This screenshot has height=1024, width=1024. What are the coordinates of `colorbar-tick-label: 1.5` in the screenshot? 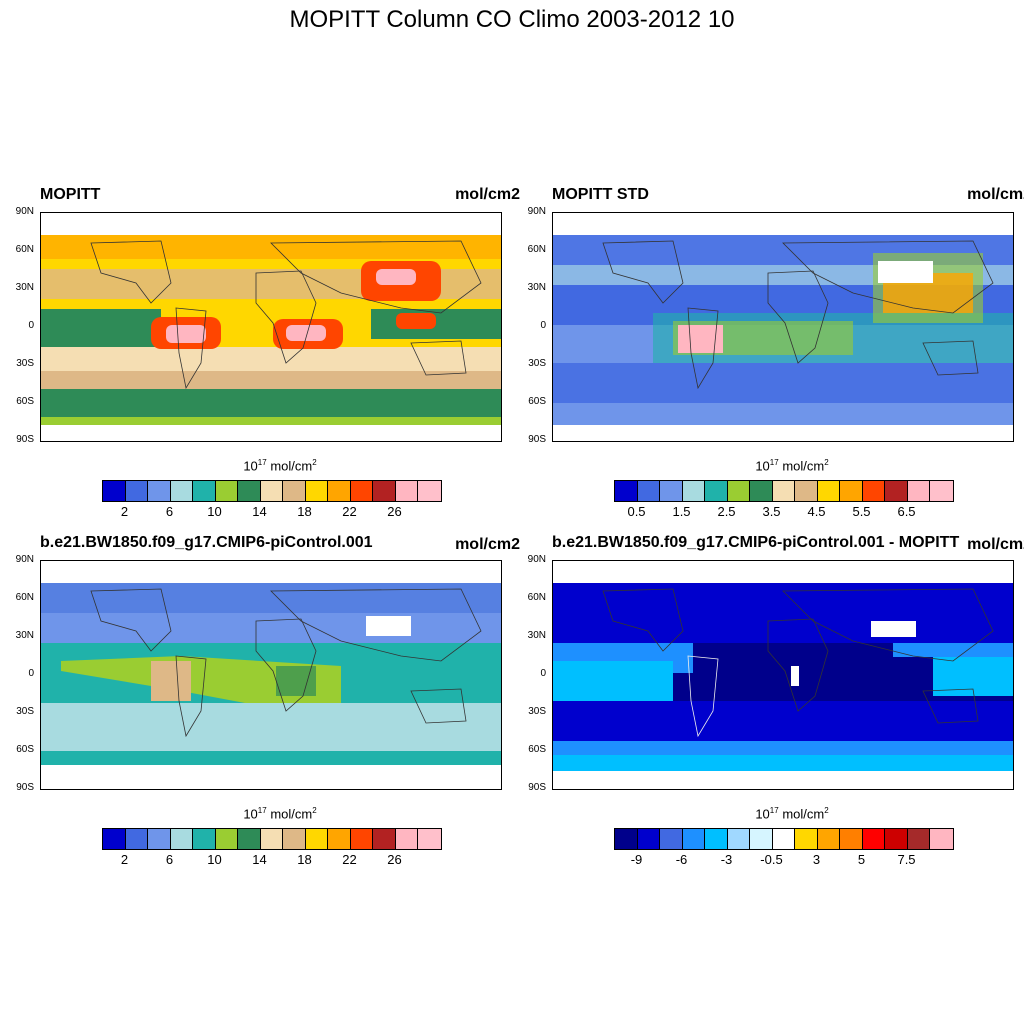 It's located at (681, 511).